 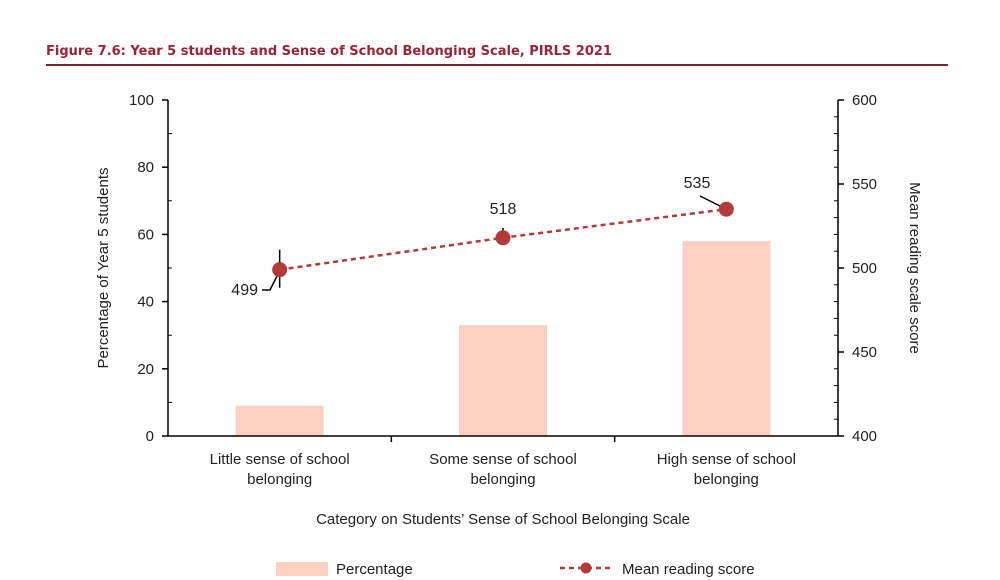 I want to click on category-label: Some sense of school, so click(x=503, y=459).